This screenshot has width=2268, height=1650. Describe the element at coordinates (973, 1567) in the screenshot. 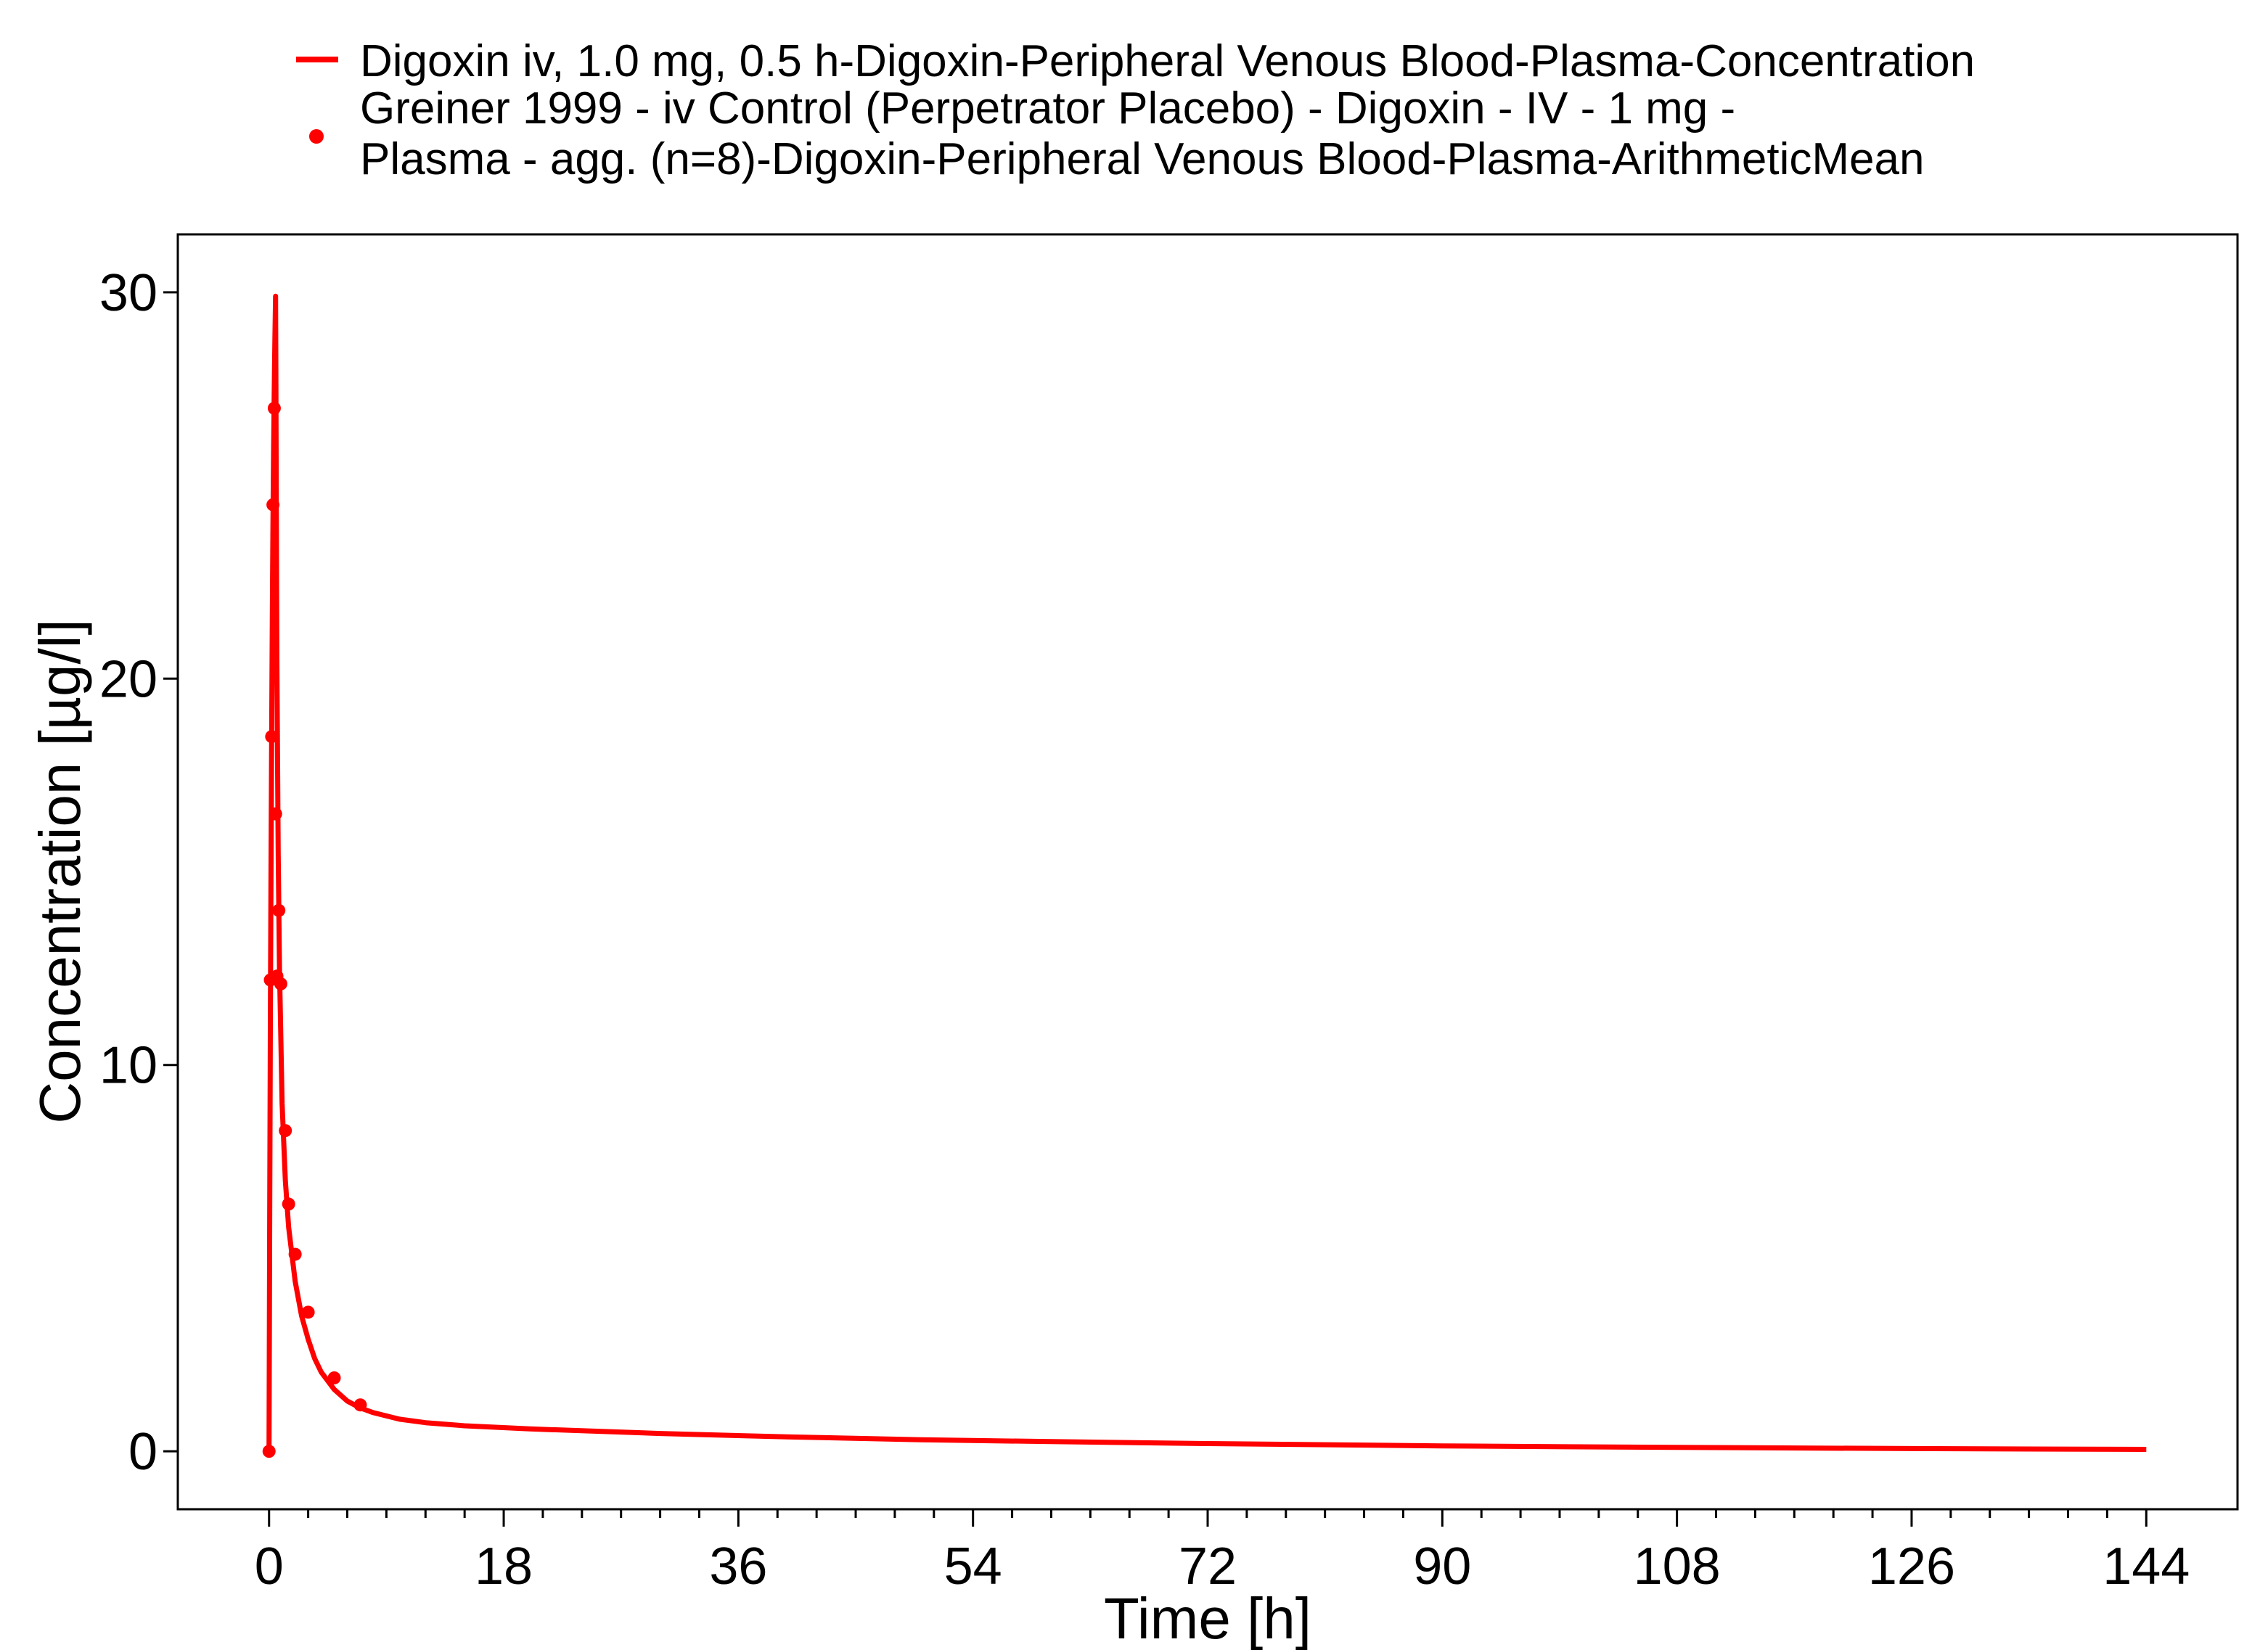

I see `x-tick-label: 54` at that location.